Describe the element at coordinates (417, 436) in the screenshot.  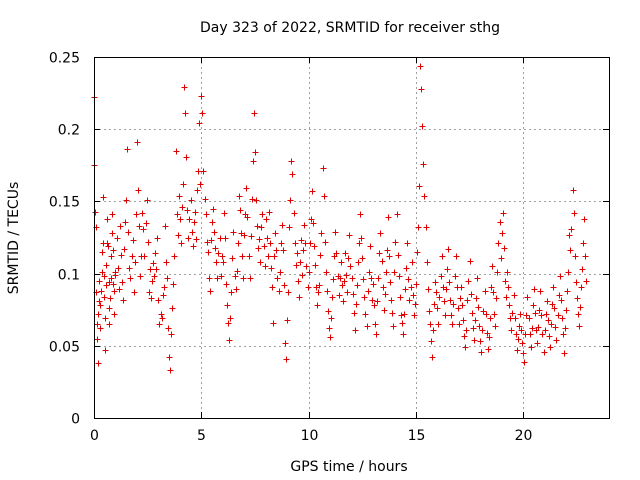
I see `x-tick-label: 15` at that location.